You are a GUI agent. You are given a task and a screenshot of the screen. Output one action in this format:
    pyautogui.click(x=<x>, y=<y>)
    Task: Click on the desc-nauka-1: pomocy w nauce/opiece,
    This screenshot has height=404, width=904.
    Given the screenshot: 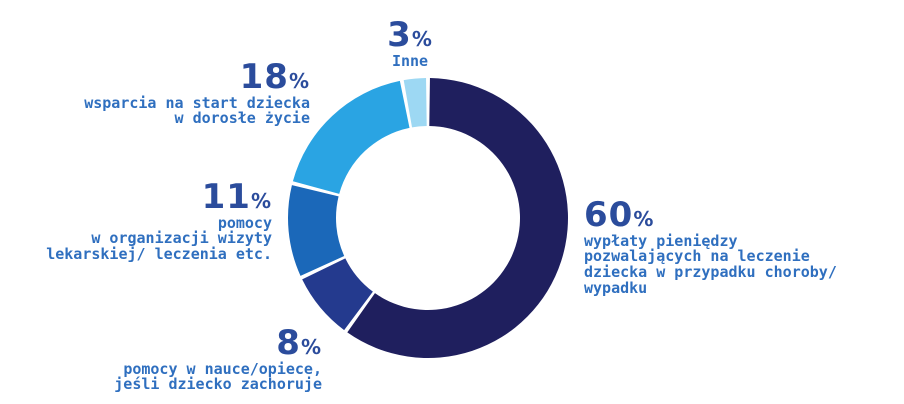 What is the action you would take?
    pyautogui.click(x=222, y=368)
    